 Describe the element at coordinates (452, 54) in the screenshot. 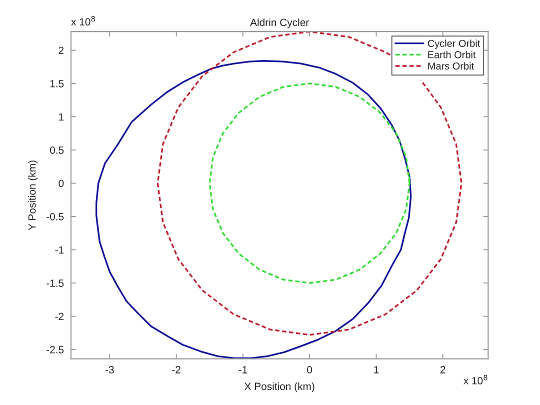

I see `legend-label: Earth Orbit` at that location.